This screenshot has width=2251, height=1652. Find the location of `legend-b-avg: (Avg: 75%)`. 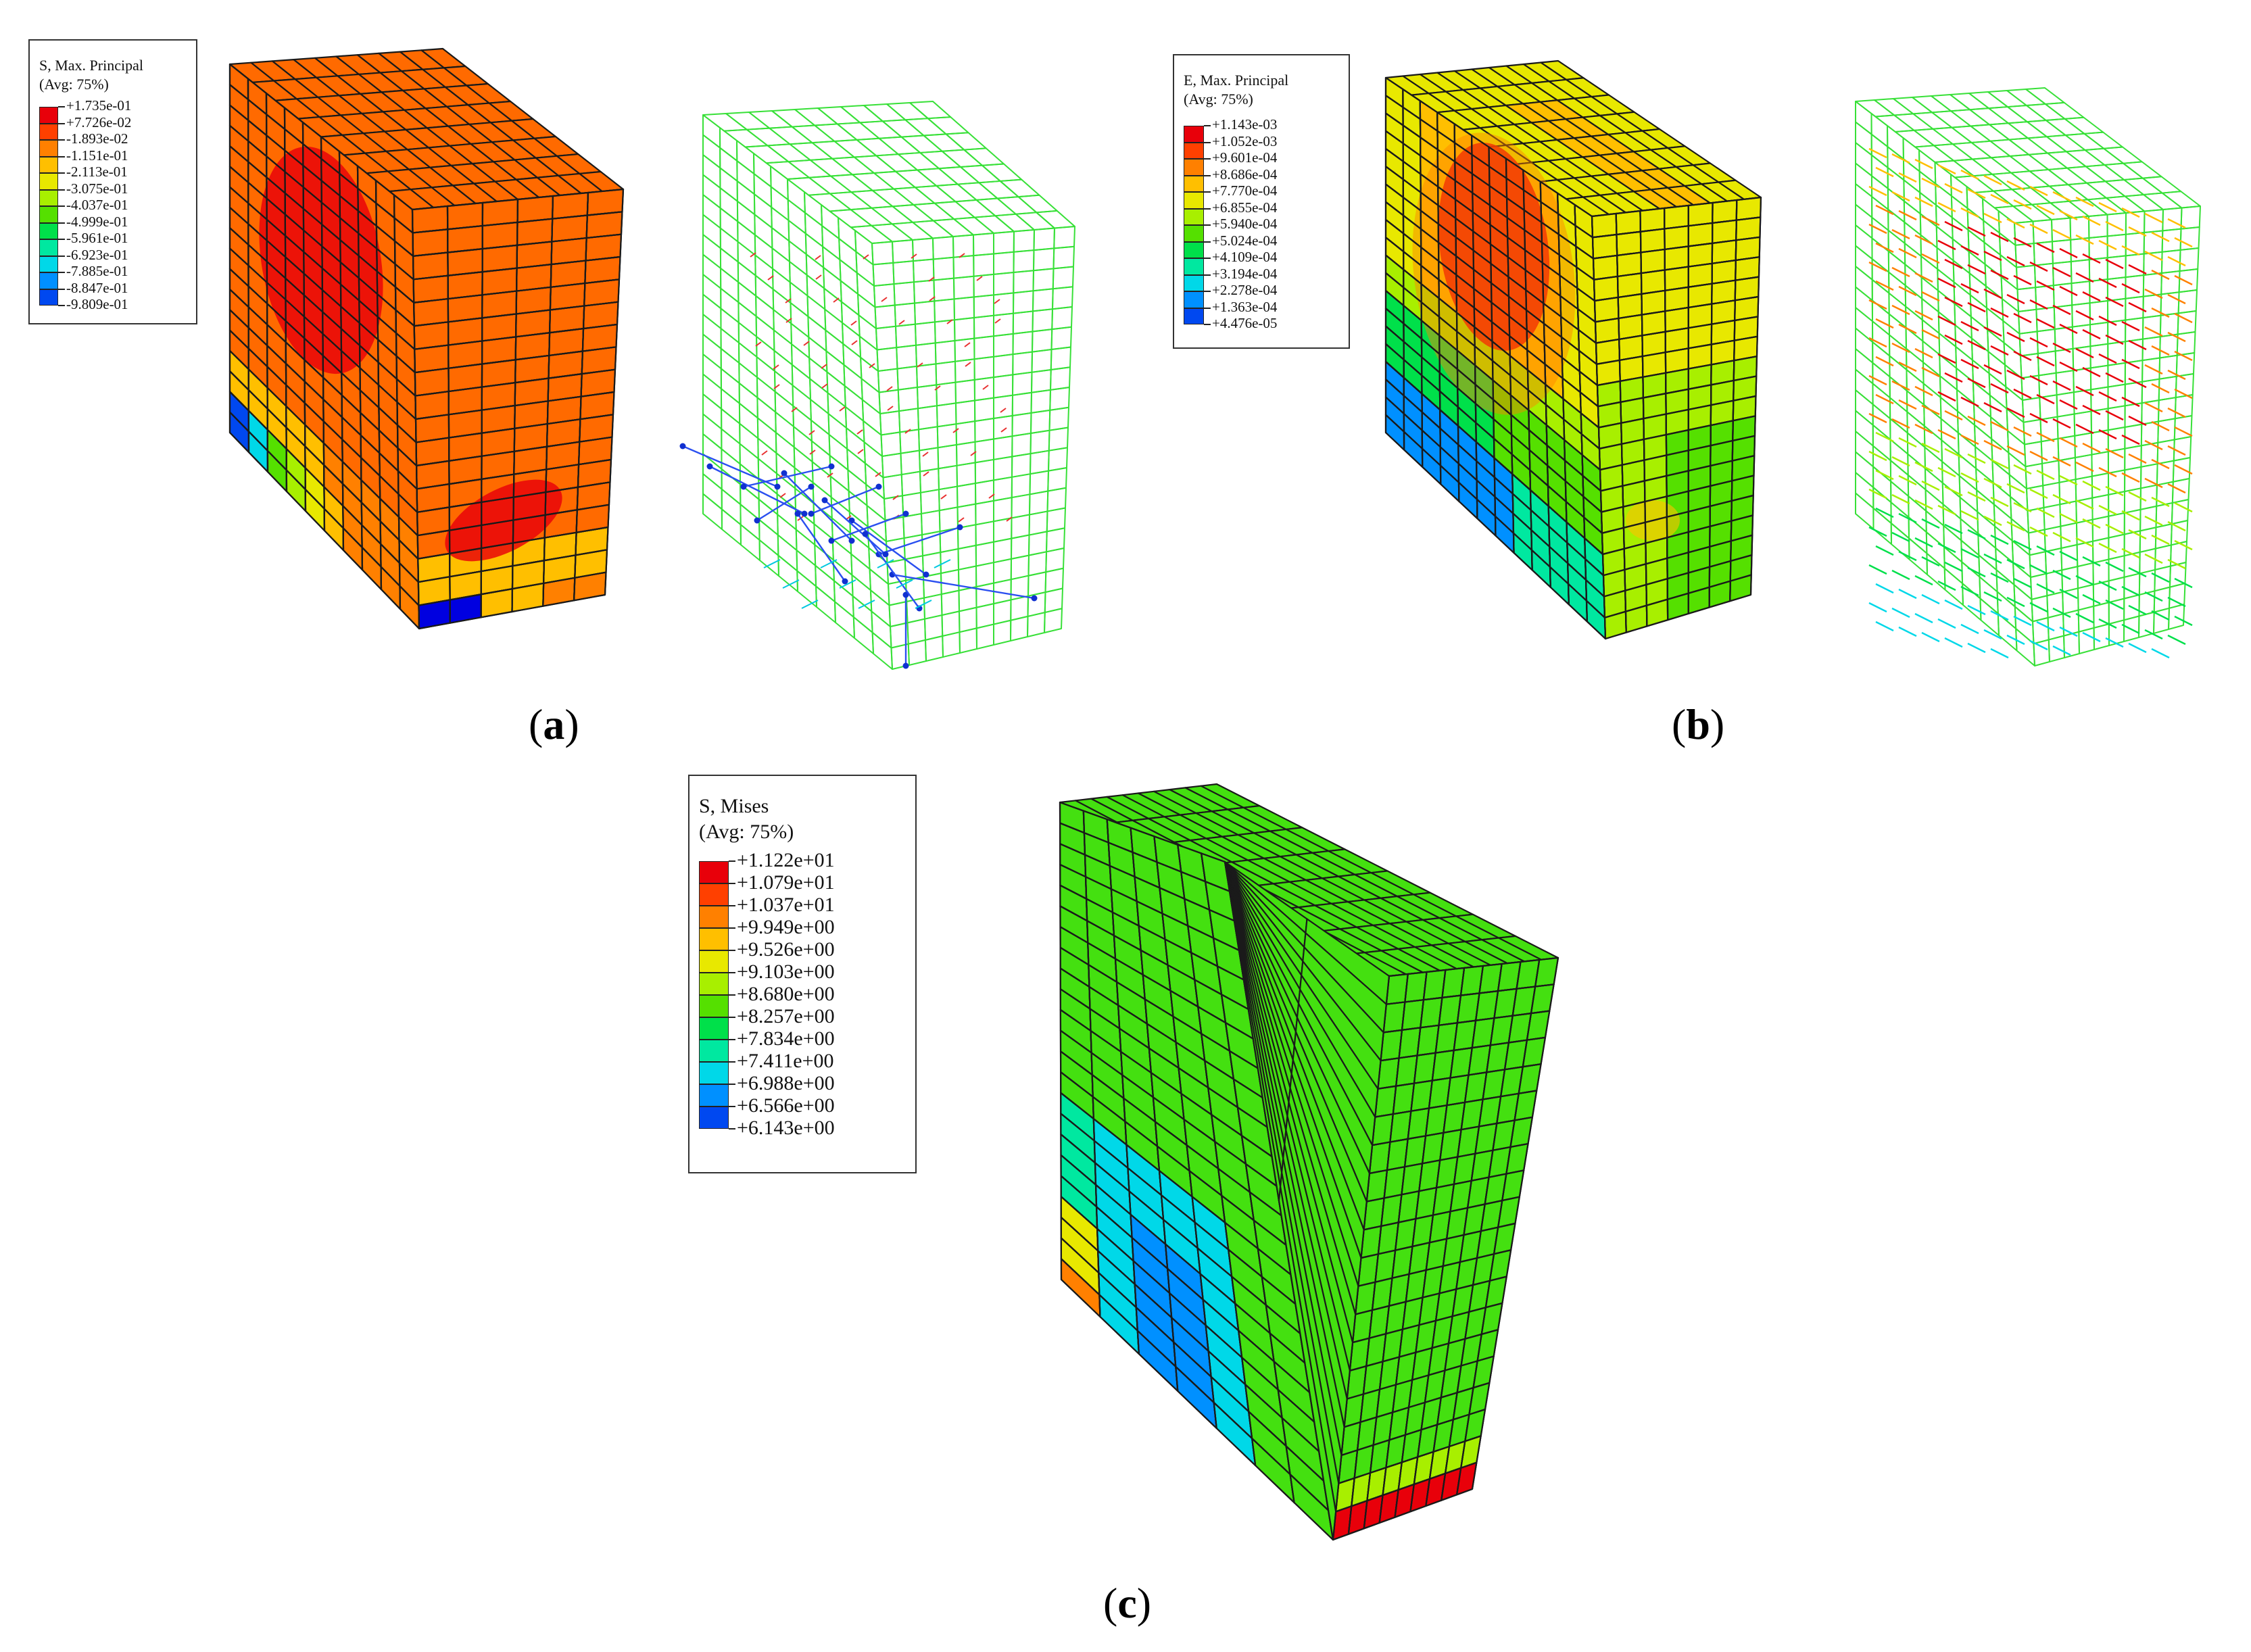

legend-b-avg: (Avg: 75%) is located at coordinates (1218, 99).